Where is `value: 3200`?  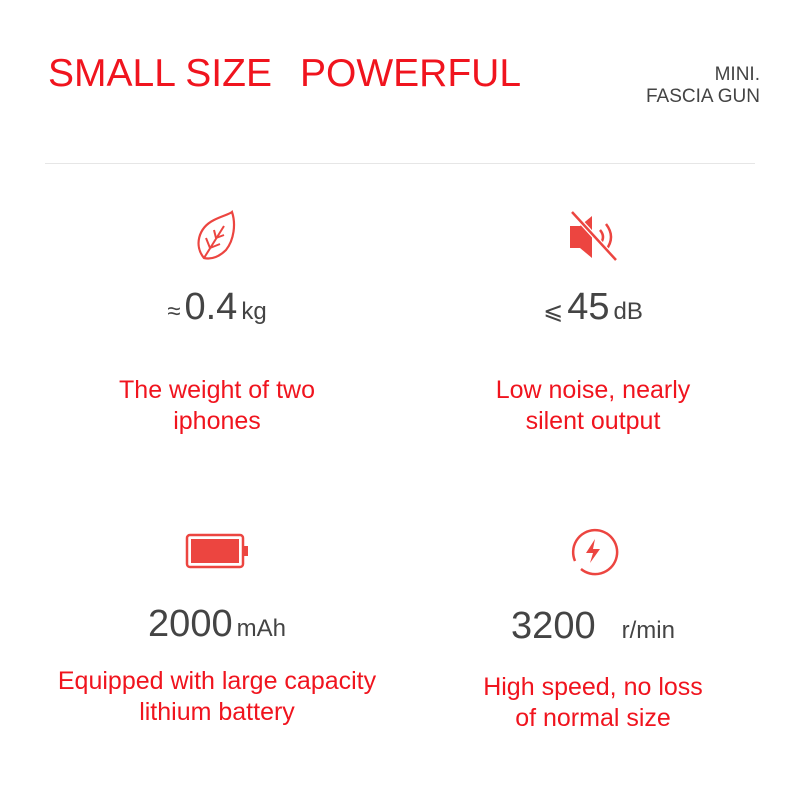
value: 3200 is located at coordinates (553, 626).